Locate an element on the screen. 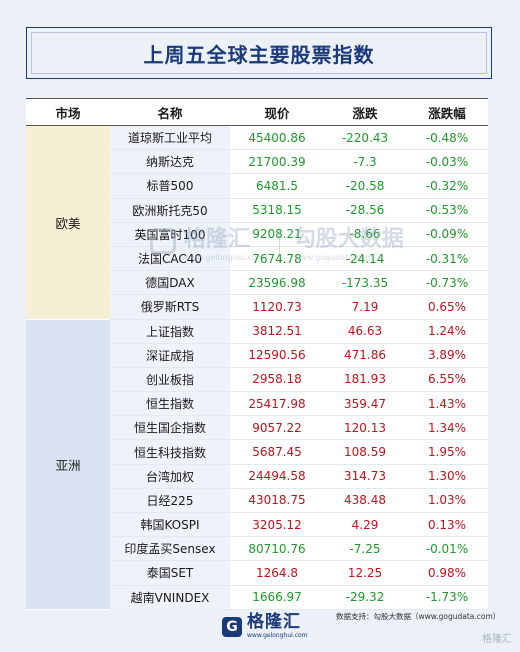 The width and height of the screenshot is (520, 652). index-name: 俄罗斯RTS is located at coordinates (170, 307).